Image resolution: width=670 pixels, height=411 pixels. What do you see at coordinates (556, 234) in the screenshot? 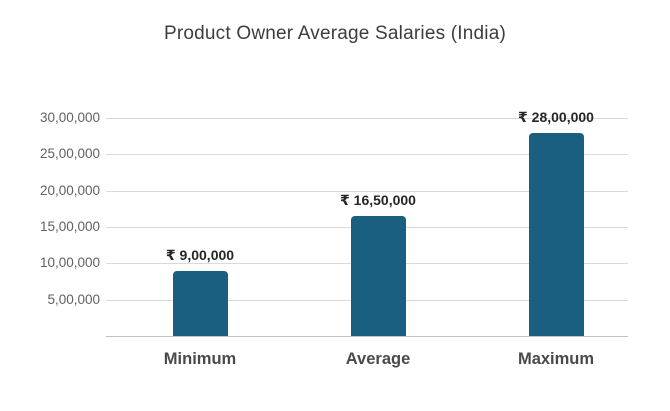
I see `bar-maximum` at bounding box center [556, 234].